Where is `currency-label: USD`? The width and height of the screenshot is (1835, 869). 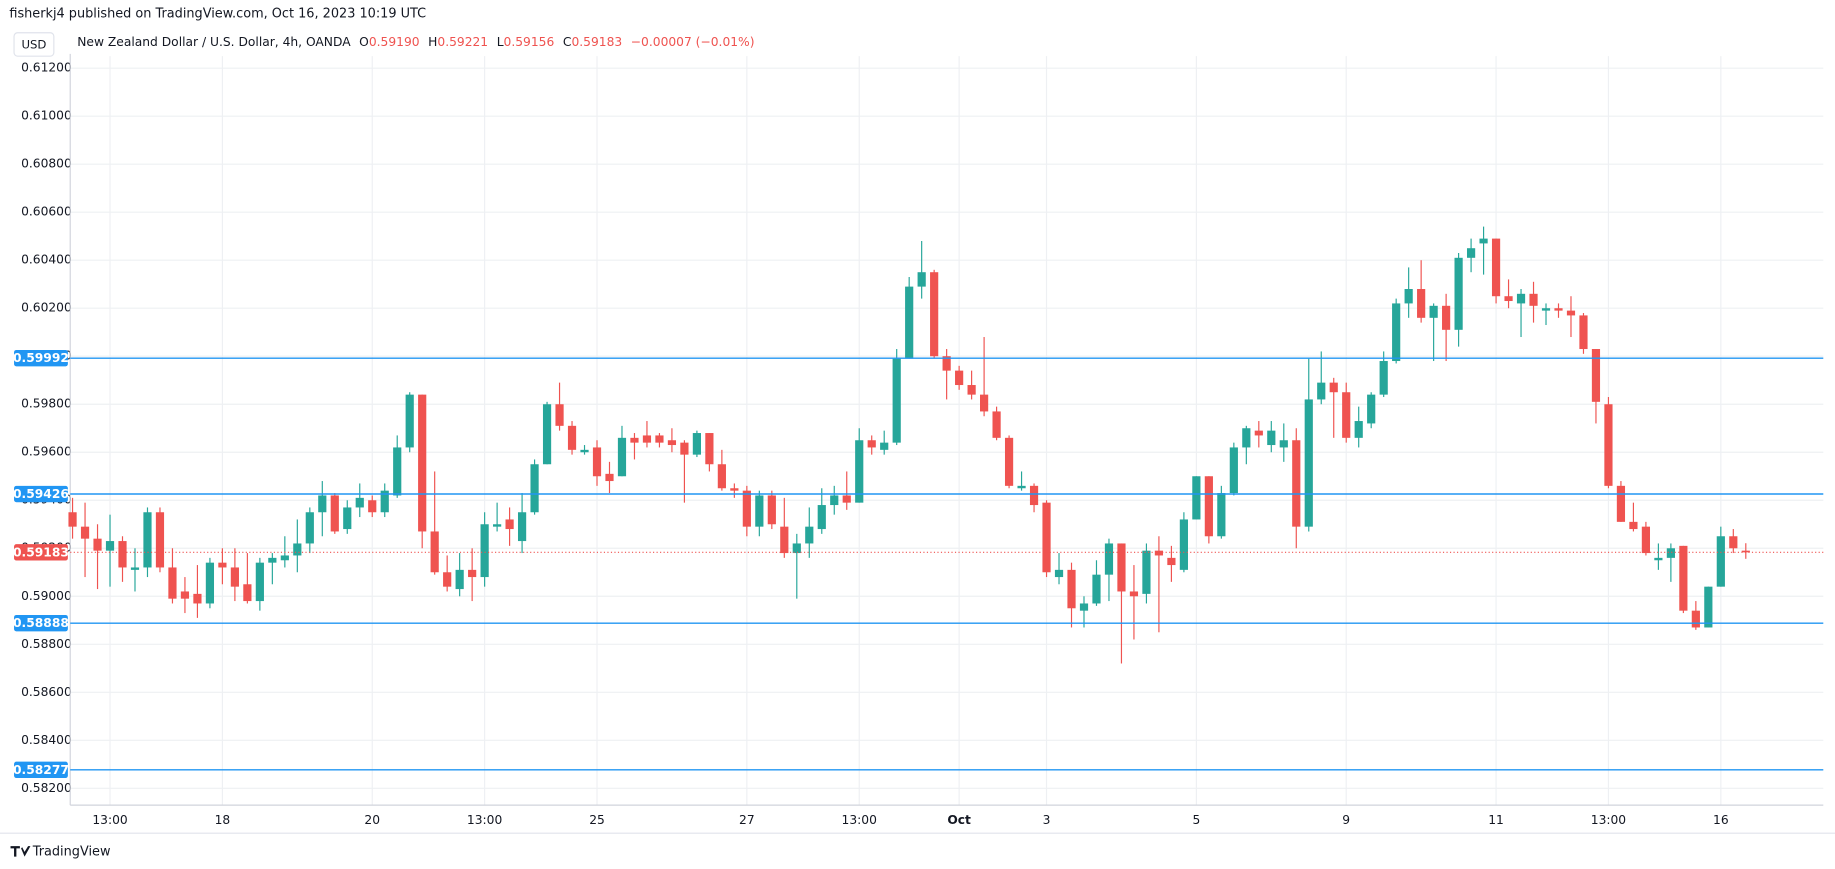
currency-label: USD is located at coordinates (33, 45).